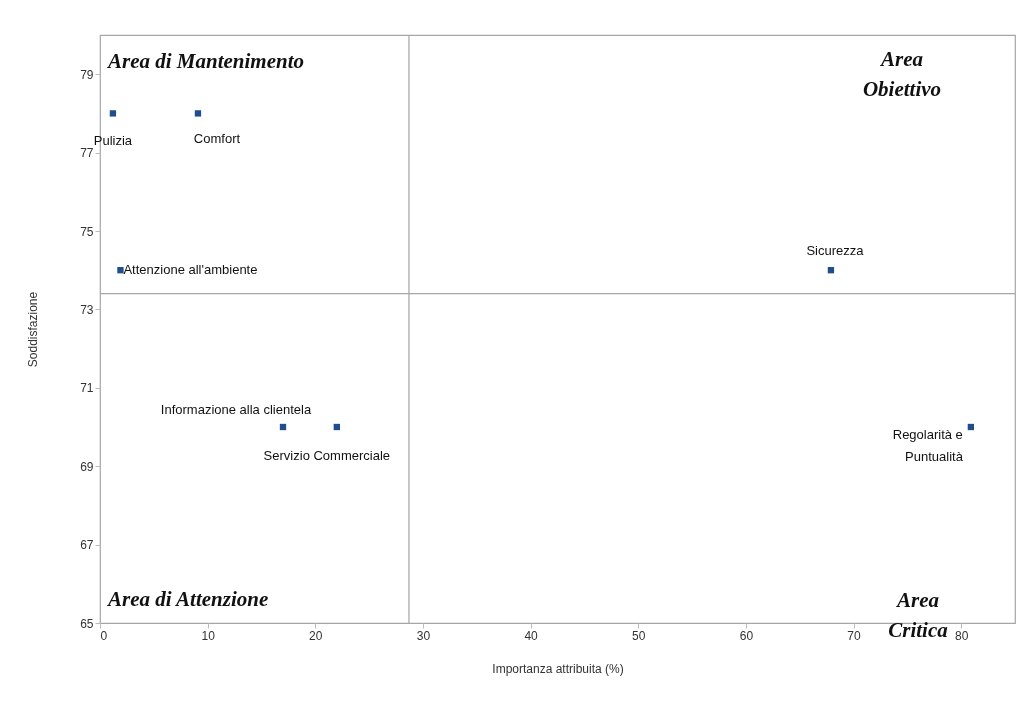 This screenshot has width=1020, height=709. Describe the element at coordinates (104, 635) in the screenshot. I see `x-tick-label: 0` at that location.